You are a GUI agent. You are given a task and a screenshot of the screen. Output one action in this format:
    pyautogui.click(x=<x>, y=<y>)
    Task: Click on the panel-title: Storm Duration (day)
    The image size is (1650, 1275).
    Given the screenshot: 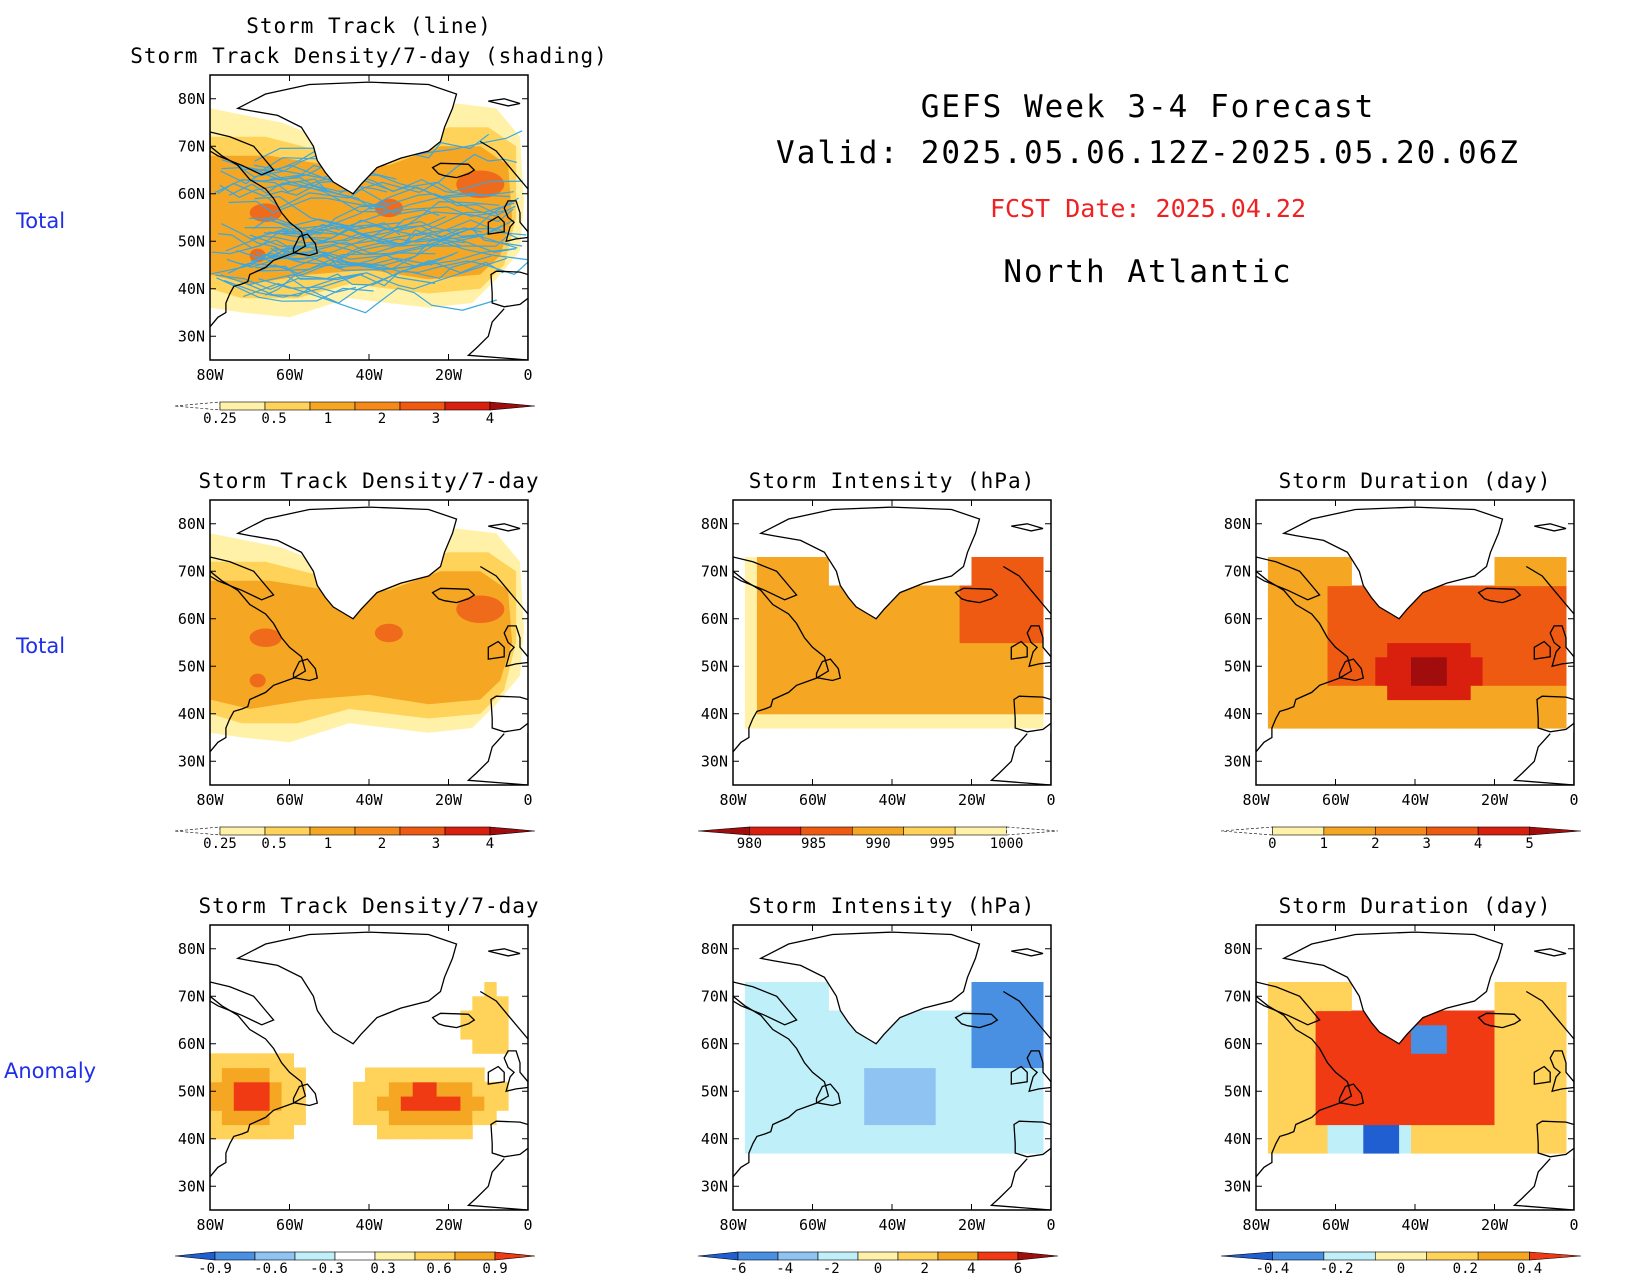 What is the action you would take?
    pyautogui.click(x=1415, y=481)
    